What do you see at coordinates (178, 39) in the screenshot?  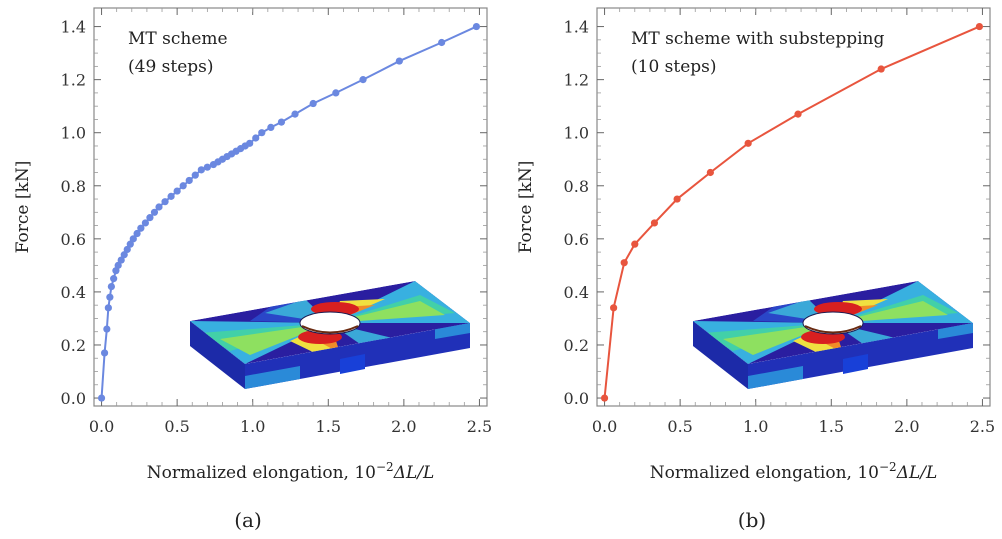 I see `annotation-line: MT scheme` at bounding box center [178, 39].